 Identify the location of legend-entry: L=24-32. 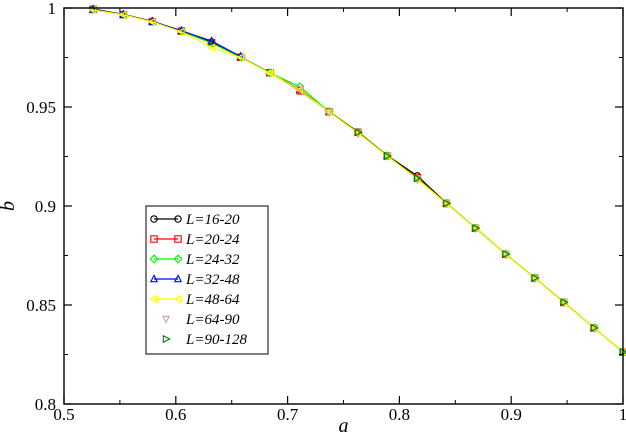
(194, 260).